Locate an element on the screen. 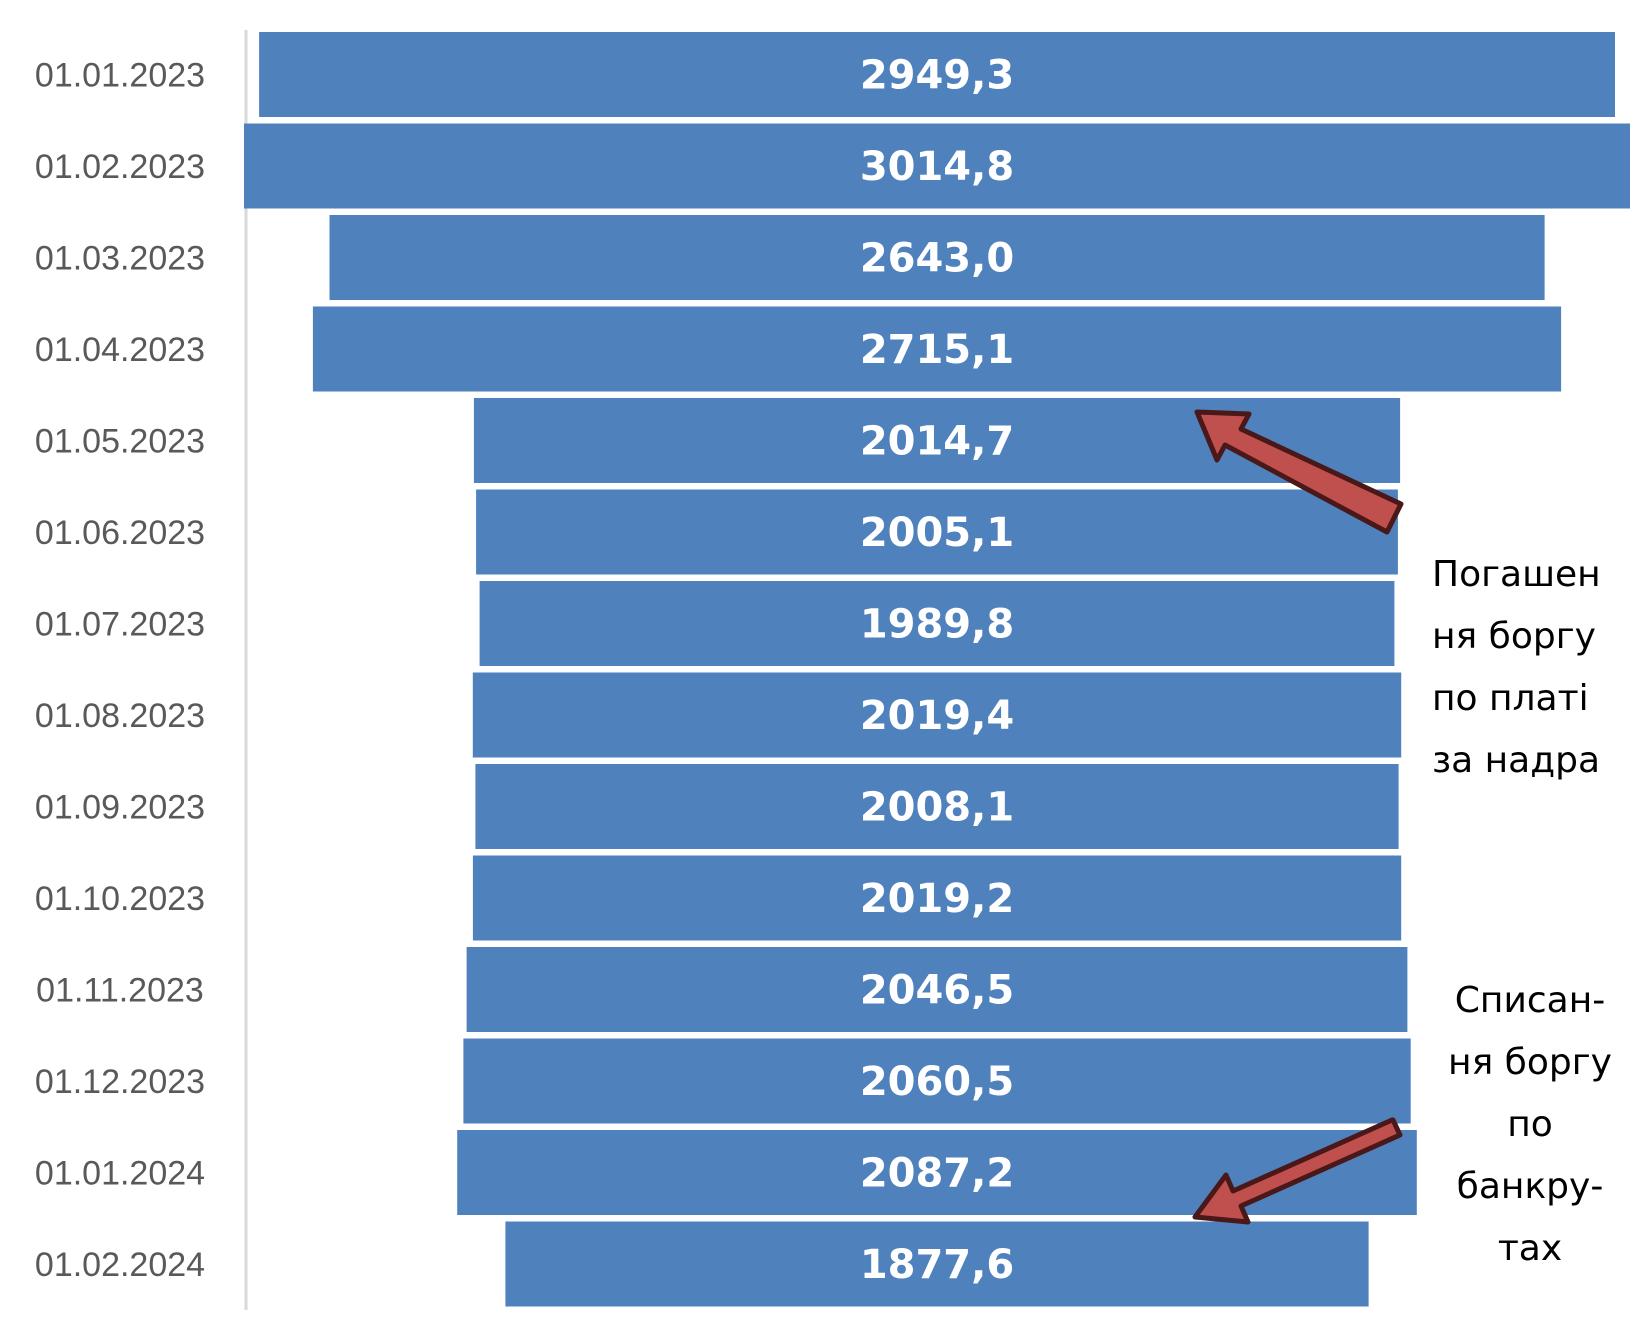 The image size is (1649, 1332). annotation-writeoff-line-5: тах is located at coordinates (1530, 1248).